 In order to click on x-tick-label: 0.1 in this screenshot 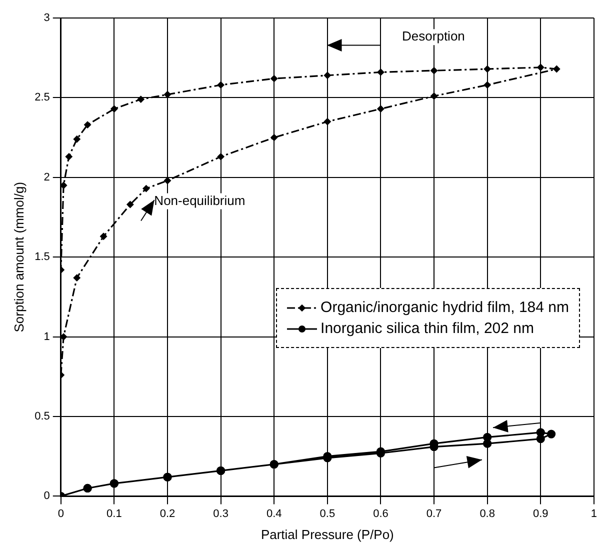, I will do `click(114, 514)`.